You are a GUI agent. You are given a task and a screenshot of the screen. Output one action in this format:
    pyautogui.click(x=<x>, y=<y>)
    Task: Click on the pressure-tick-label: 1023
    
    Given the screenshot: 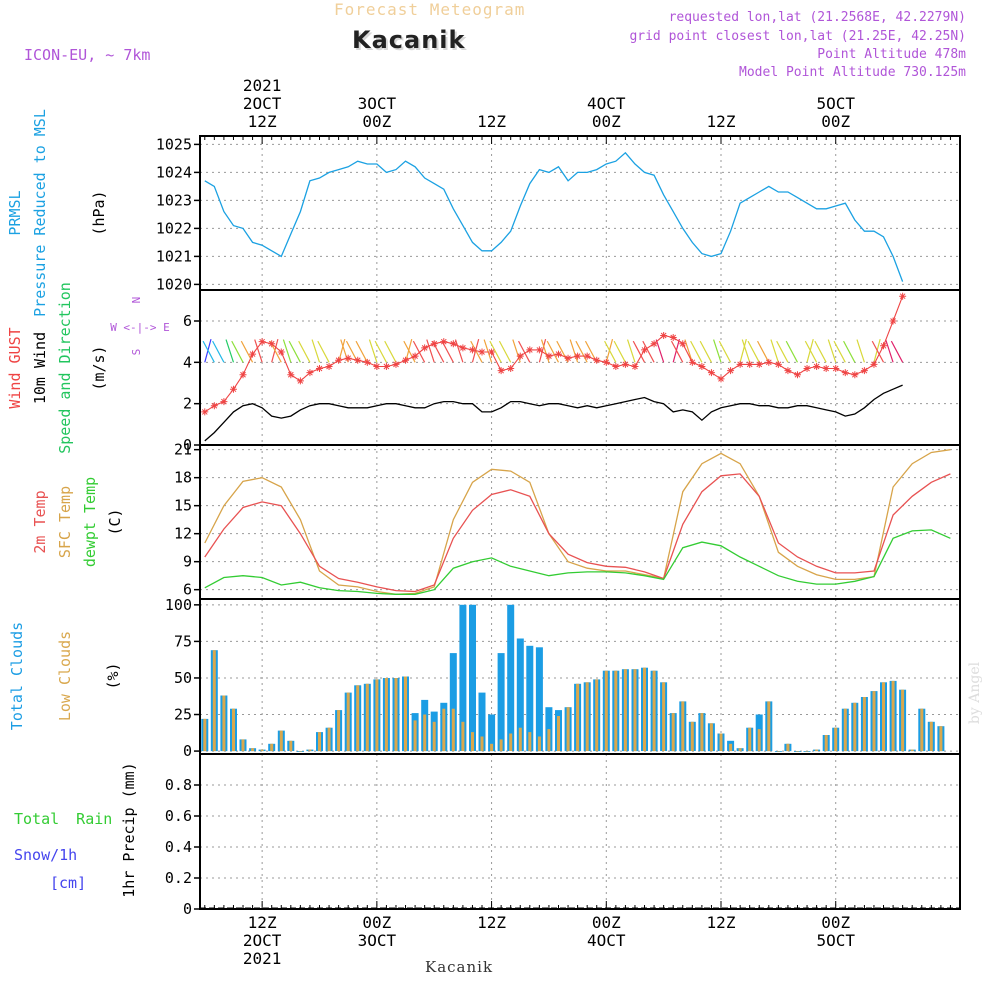 What is the action you would take?
    pyautogui.click(x=174, y=200)
    